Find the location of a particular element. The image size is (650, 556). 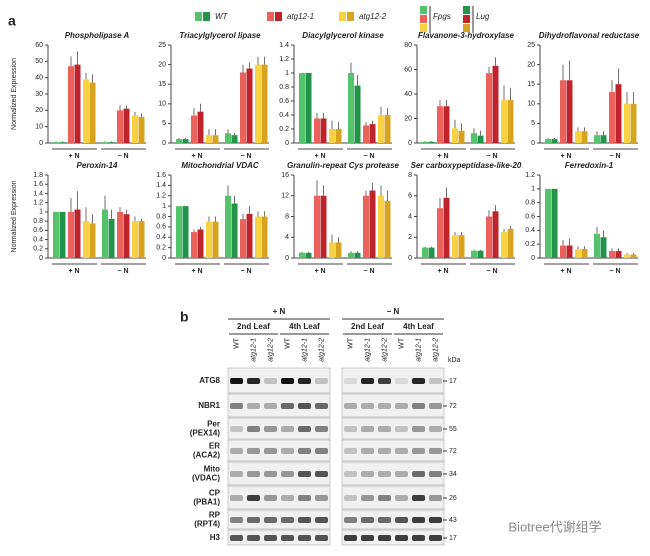

leaf-label: 2nd Leaf is located at coordinates (367, 326).